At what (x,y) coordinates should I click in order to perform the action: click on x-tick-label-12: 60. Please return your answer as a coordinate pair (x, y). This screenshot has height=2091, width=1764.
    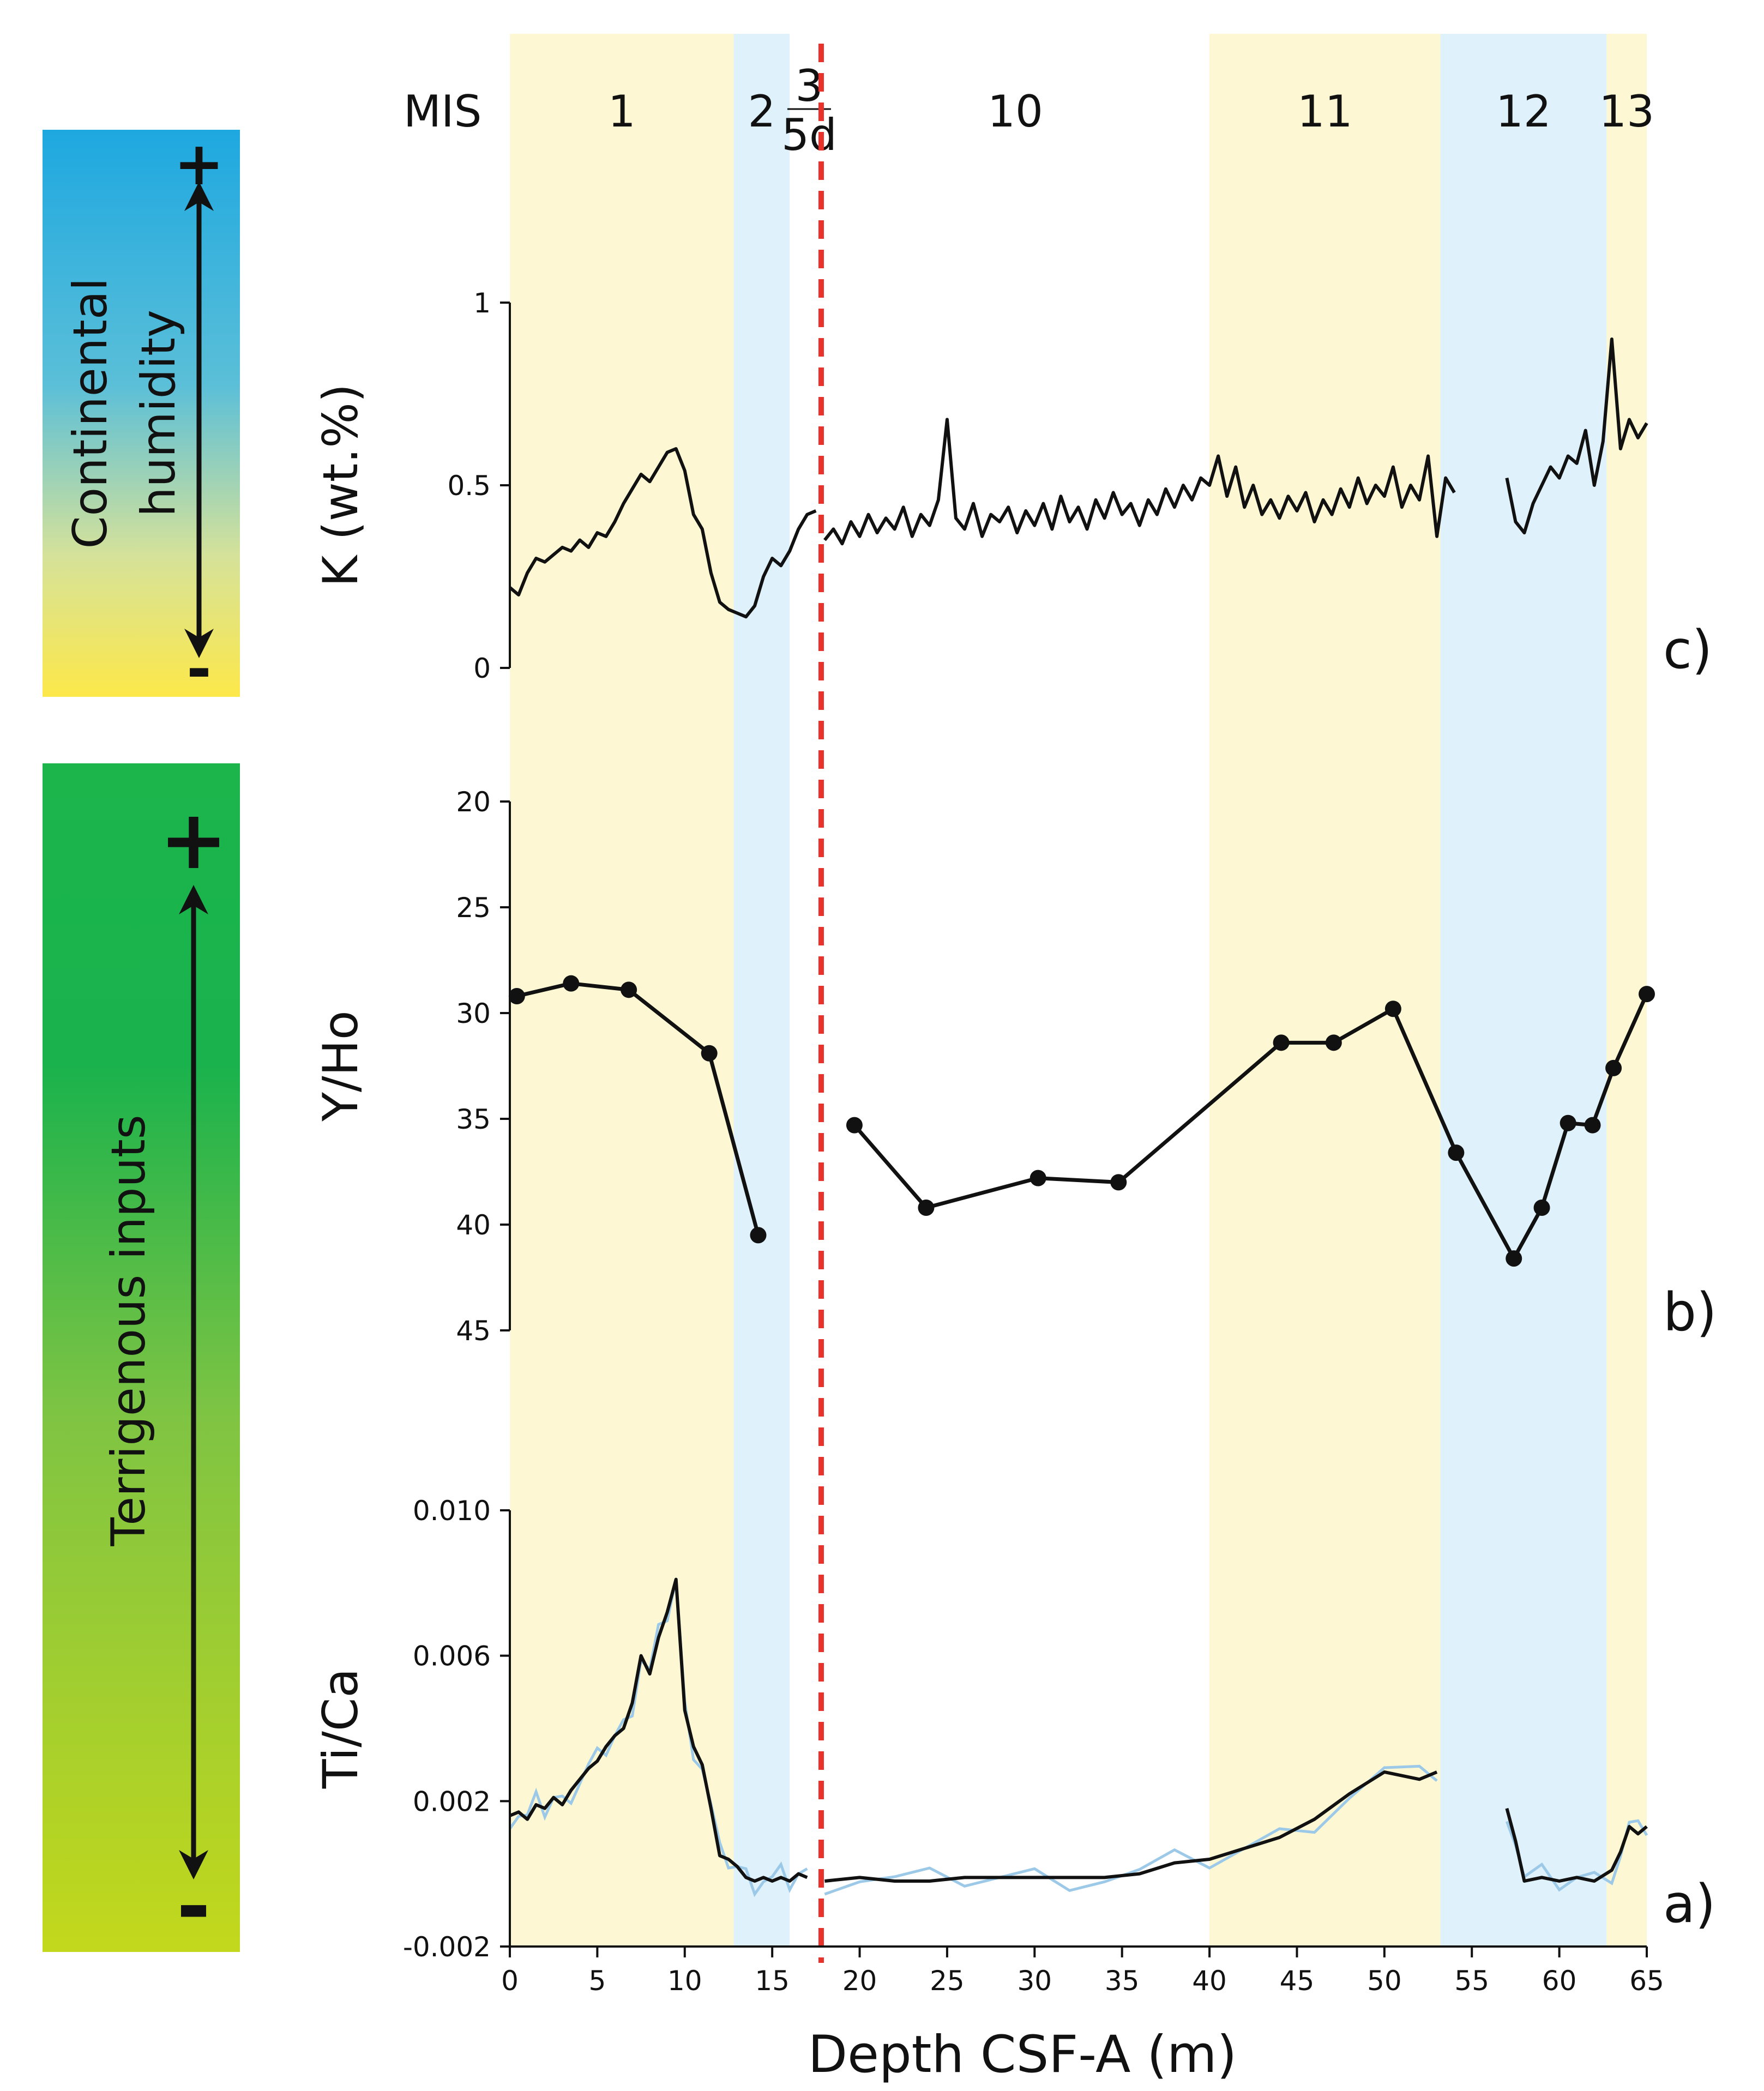
    Looking at the image, I should click on (1560, 1981).